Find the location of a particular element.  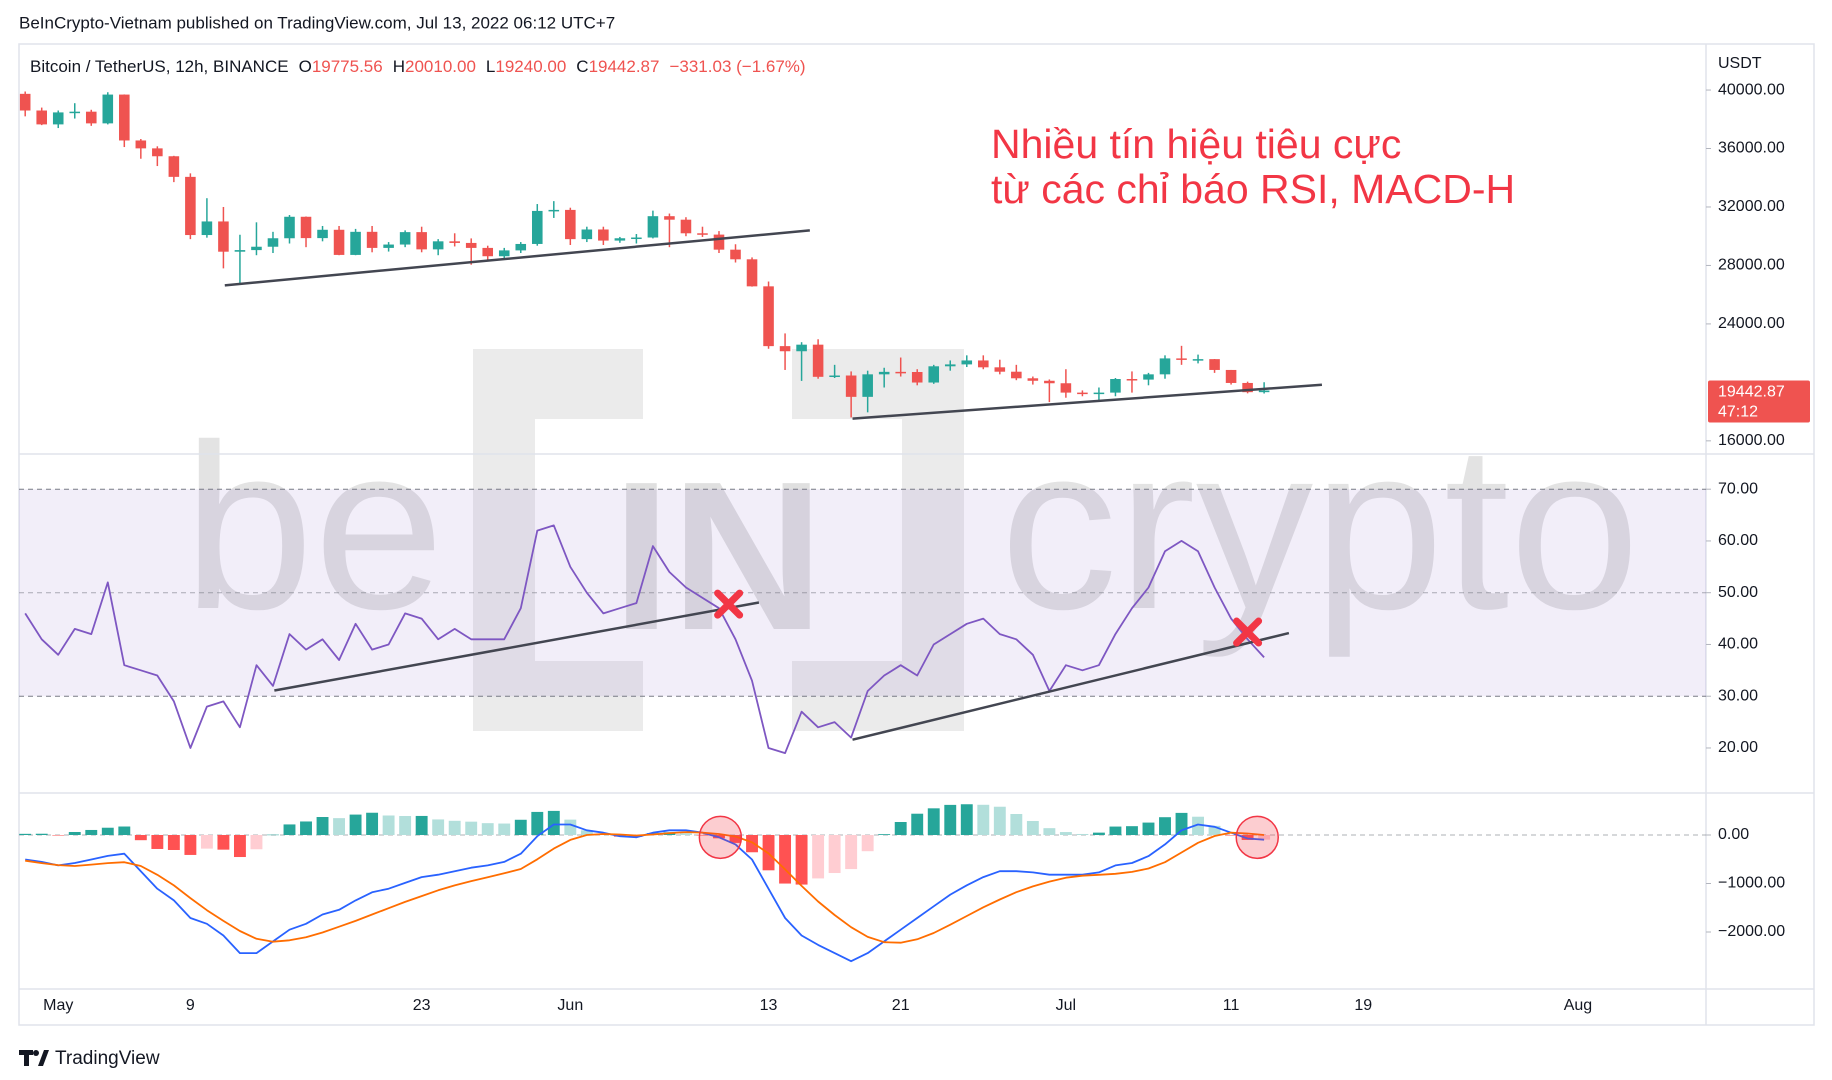

x-tick-label: May is located at coordinates (58, 1005).